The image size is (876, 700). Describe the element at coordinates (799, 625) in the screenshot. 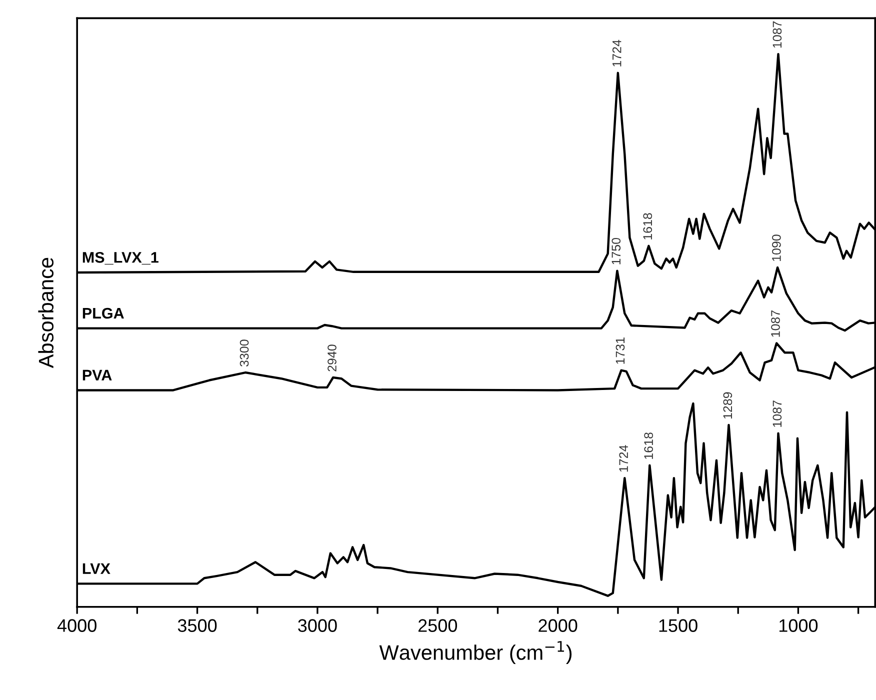

I see `x-tick-label: 1000` at that location.